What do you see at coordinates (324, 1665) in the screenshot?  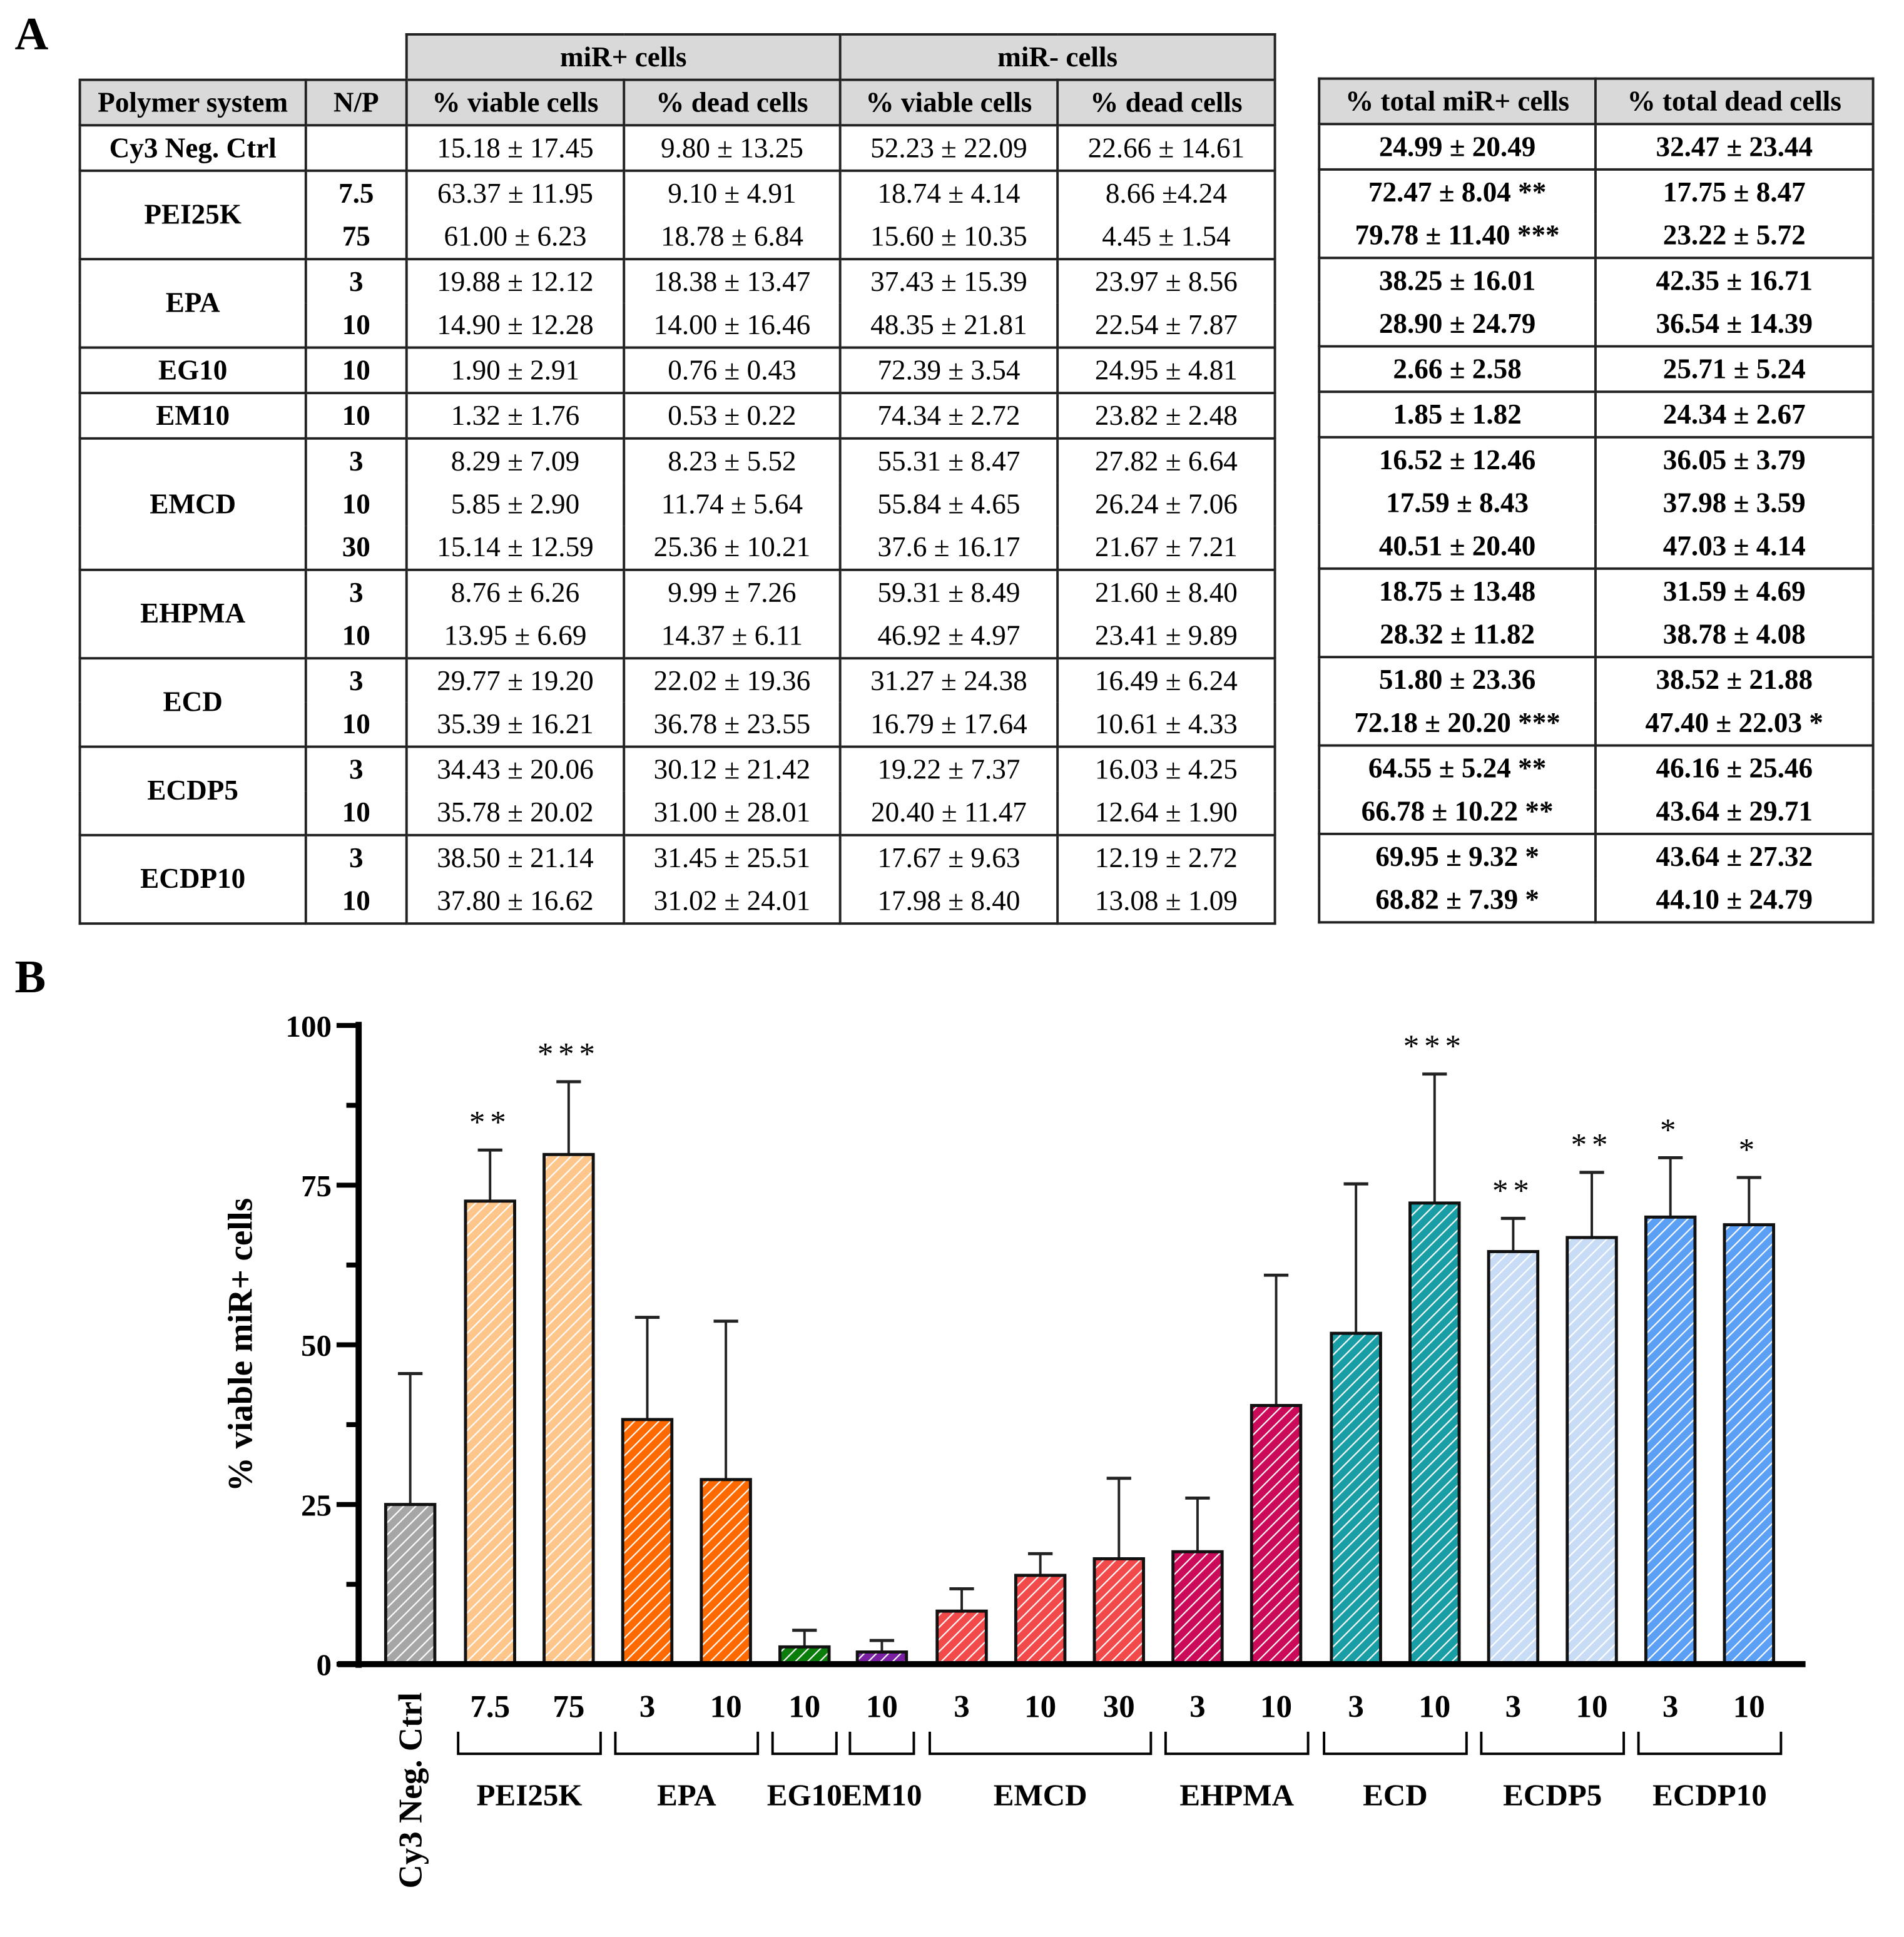 I see `y-tick-label: 0` at bounding box center [324, 1665].